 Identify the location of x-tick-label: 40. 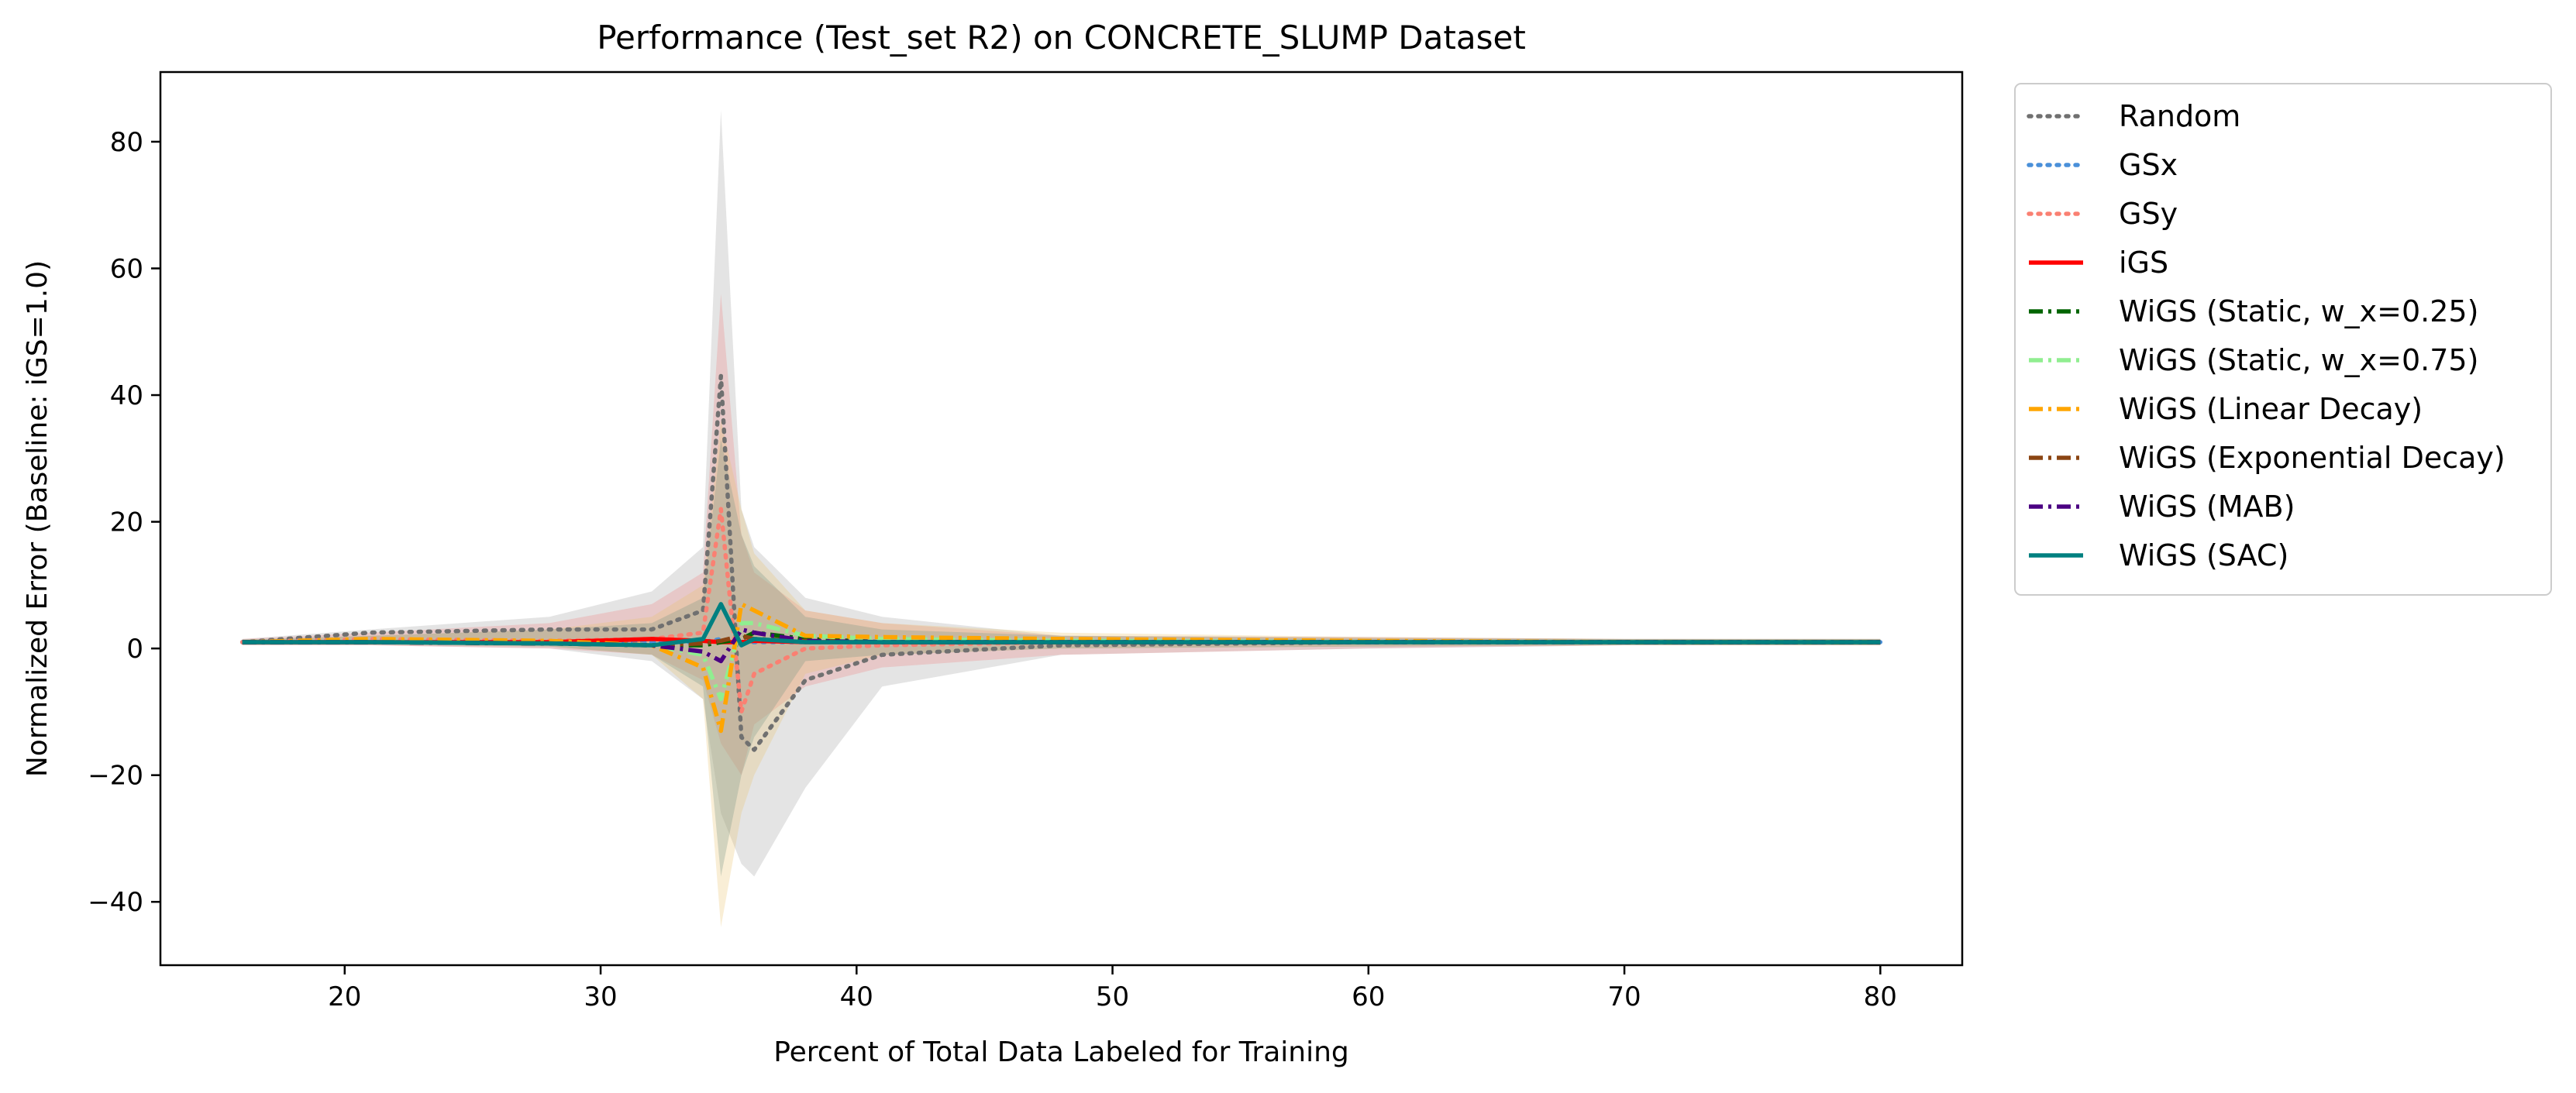
(856, 996).